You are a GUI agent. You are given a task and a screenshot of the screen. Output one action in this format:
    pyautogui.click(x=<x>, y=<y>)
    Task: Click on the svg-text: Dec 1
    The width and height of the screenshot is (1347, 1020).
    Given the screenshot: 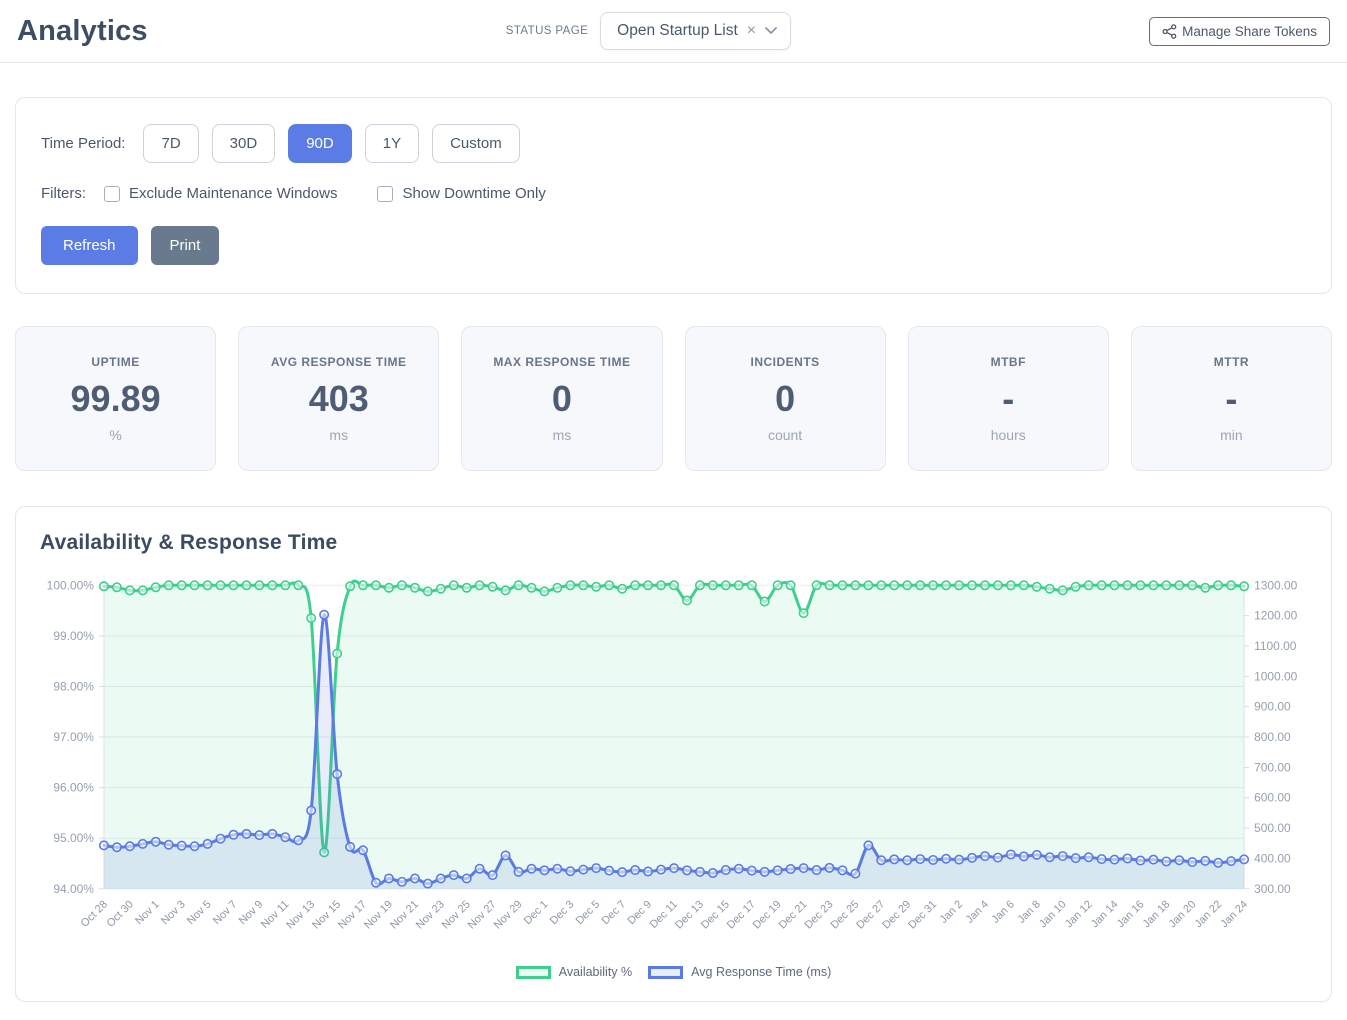 What is the action you would take?
    pyautogui.click(x=536, y=912)
    